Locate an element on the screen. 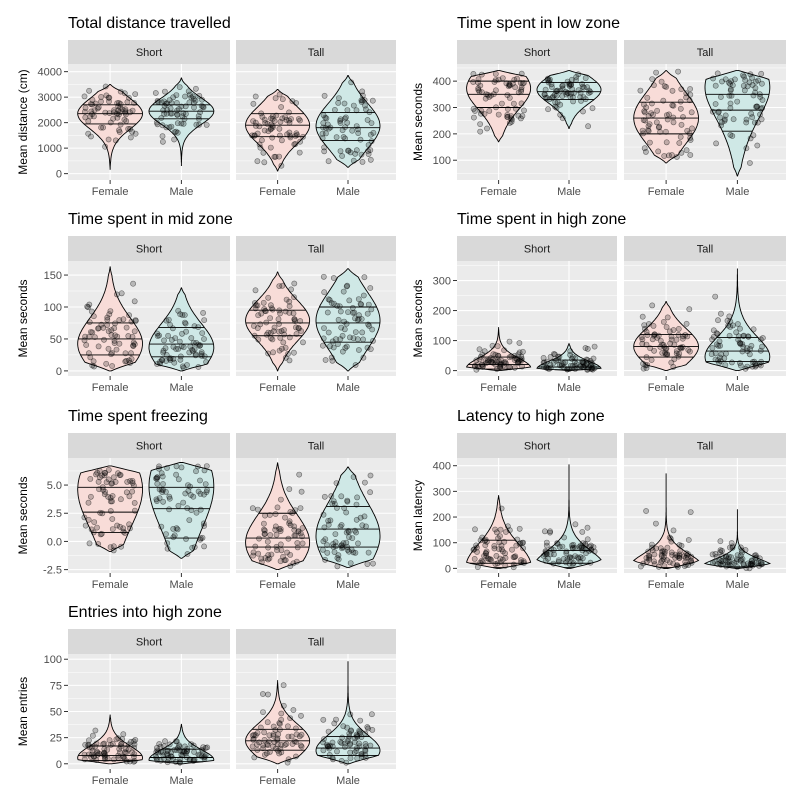 The height and width of the screenshot is (800, 800). y-tick-label: 0 is located at coordinates (448, 569).